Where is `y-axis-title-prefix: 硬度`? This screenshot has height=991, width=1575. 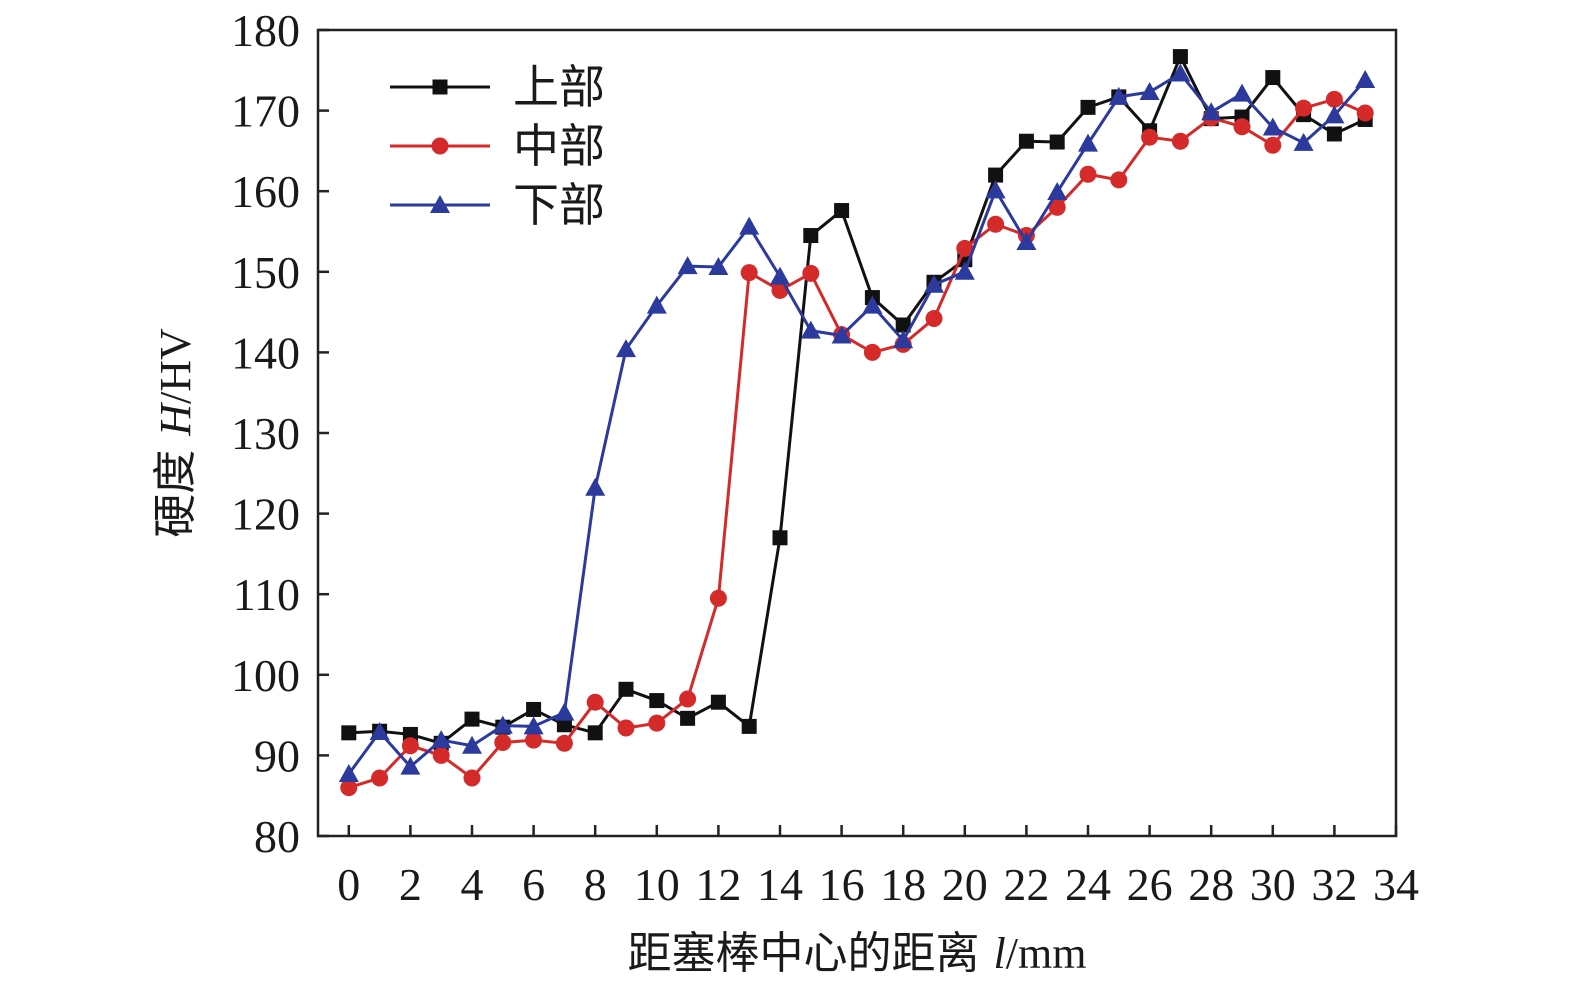 y-axis-title-prefix: 硬度 is located at coordinates (175, 487).